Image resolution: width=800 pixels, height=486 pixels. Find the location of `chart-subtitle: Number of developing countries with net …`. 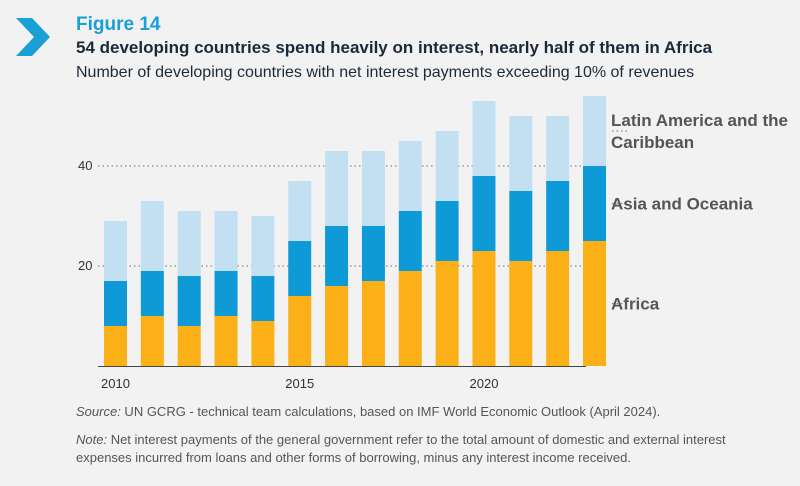

chart-subtitle: Number of developing countries with net … is located at coordinates (385, 72).